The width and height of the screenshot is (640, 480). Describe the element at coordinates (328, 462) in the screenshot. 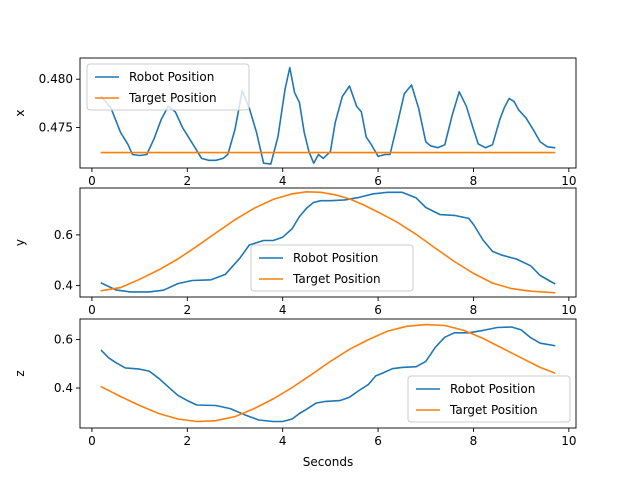

I see `x-axis-label: Seconds` at that location.